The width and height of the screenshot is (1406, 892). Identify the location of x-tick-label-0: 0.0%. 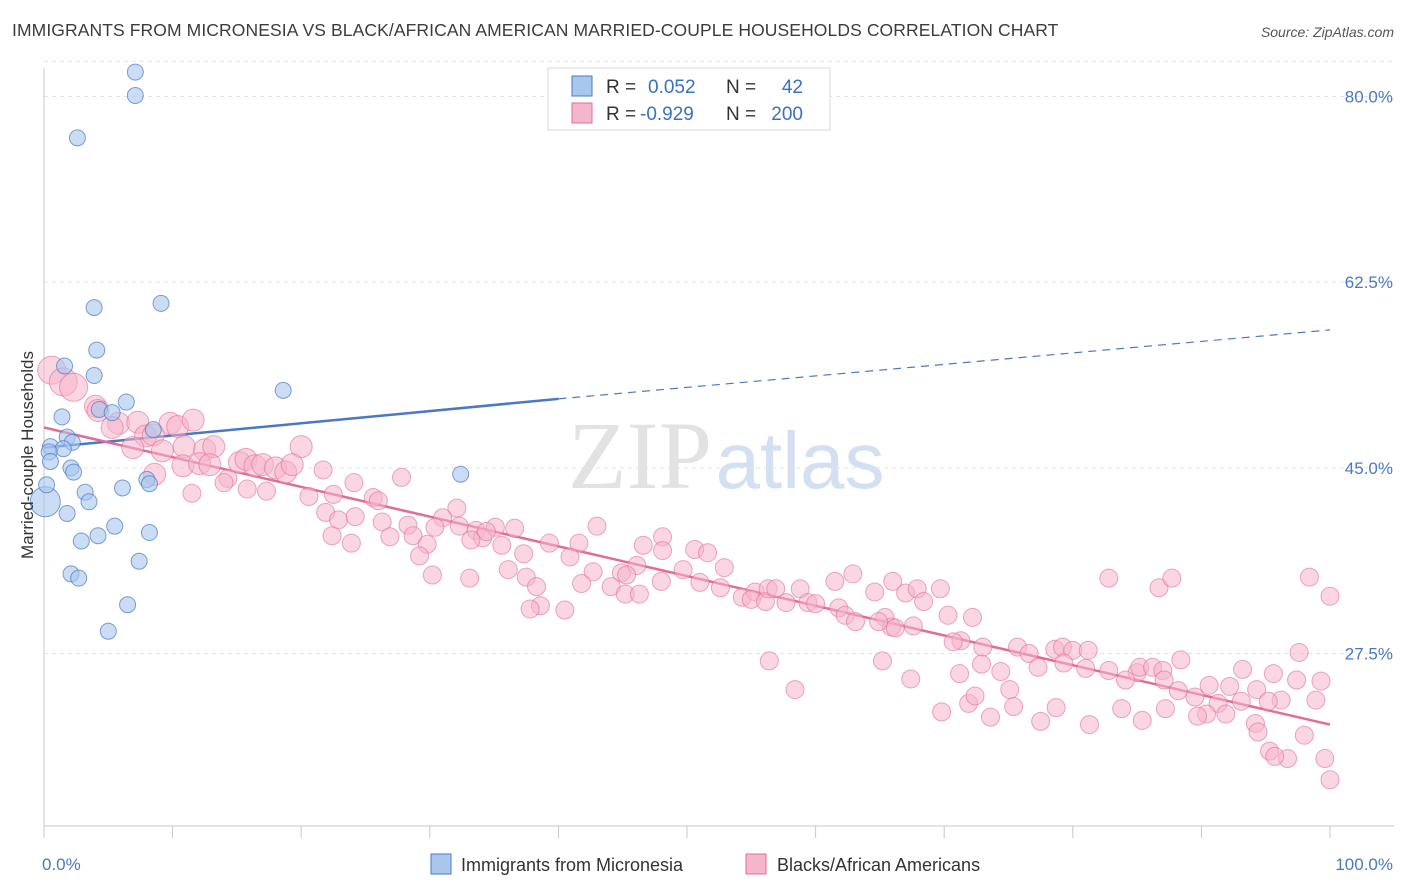
(61, 864).